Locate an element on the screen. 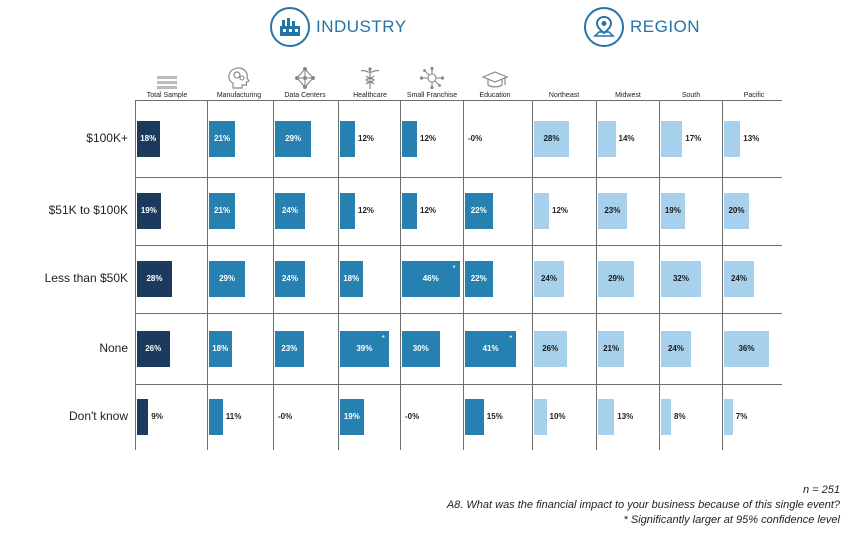  caduceus-icon is located at coordinates (370, 78).